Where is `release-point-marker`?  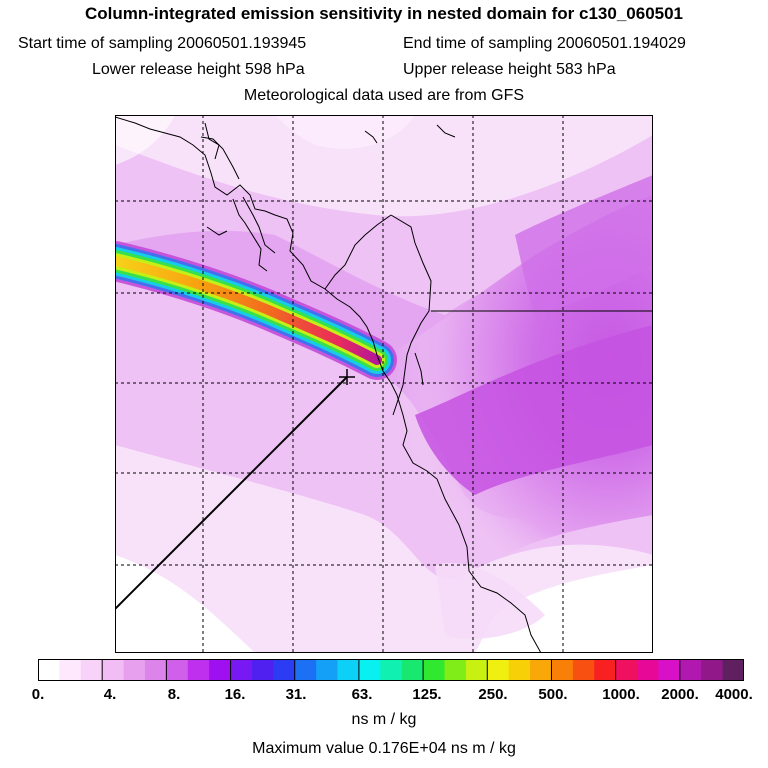
release-point-marker is located at coordinates (347, 377).